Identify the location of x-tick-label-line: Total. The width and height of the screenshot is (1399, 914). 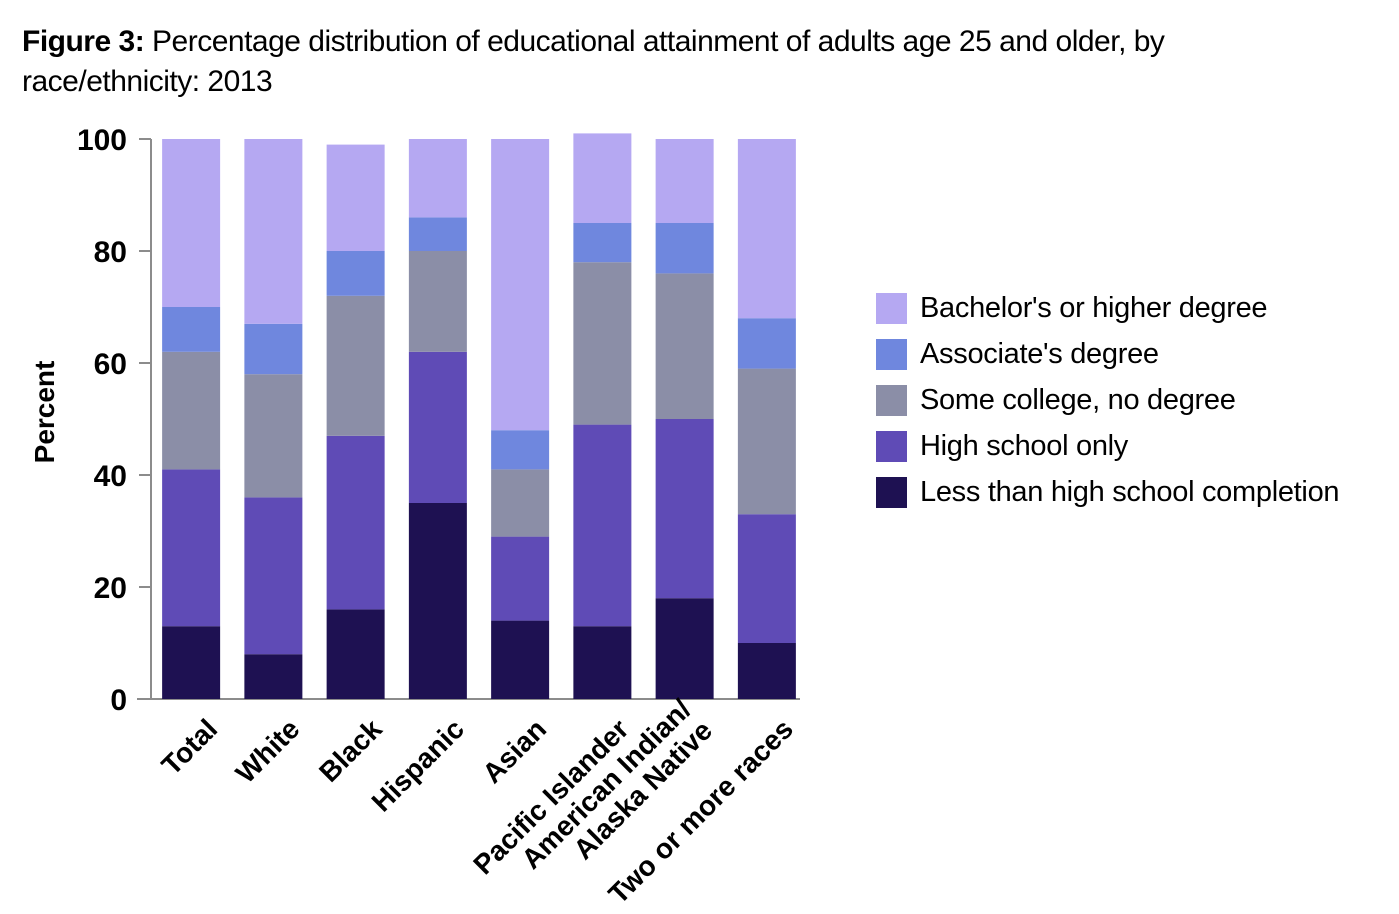
(190, 747).